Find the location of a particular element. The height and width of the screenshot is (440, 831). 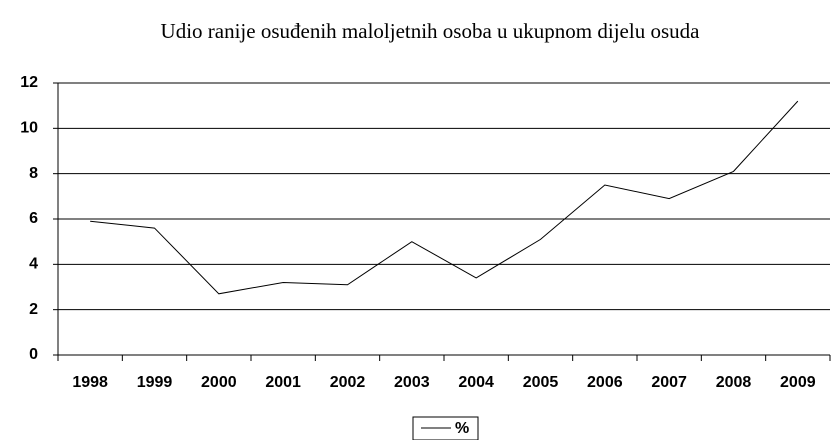

legend-label: % is located at coordinates (462, 428).